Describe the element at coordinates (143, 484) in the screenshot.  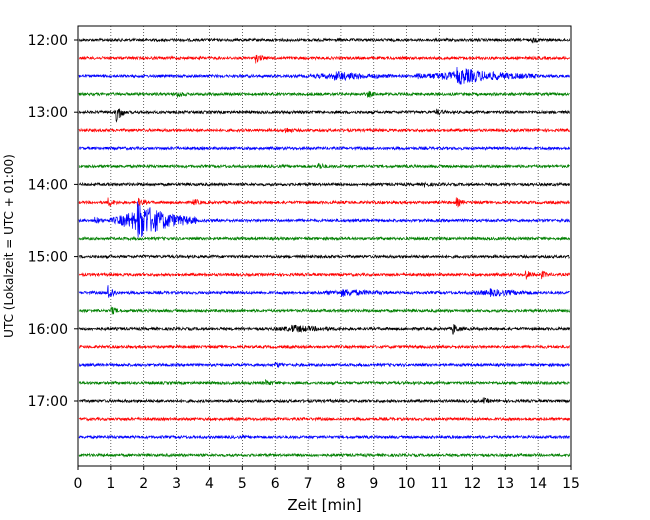
I see `x-tick-label: 2` at that location.